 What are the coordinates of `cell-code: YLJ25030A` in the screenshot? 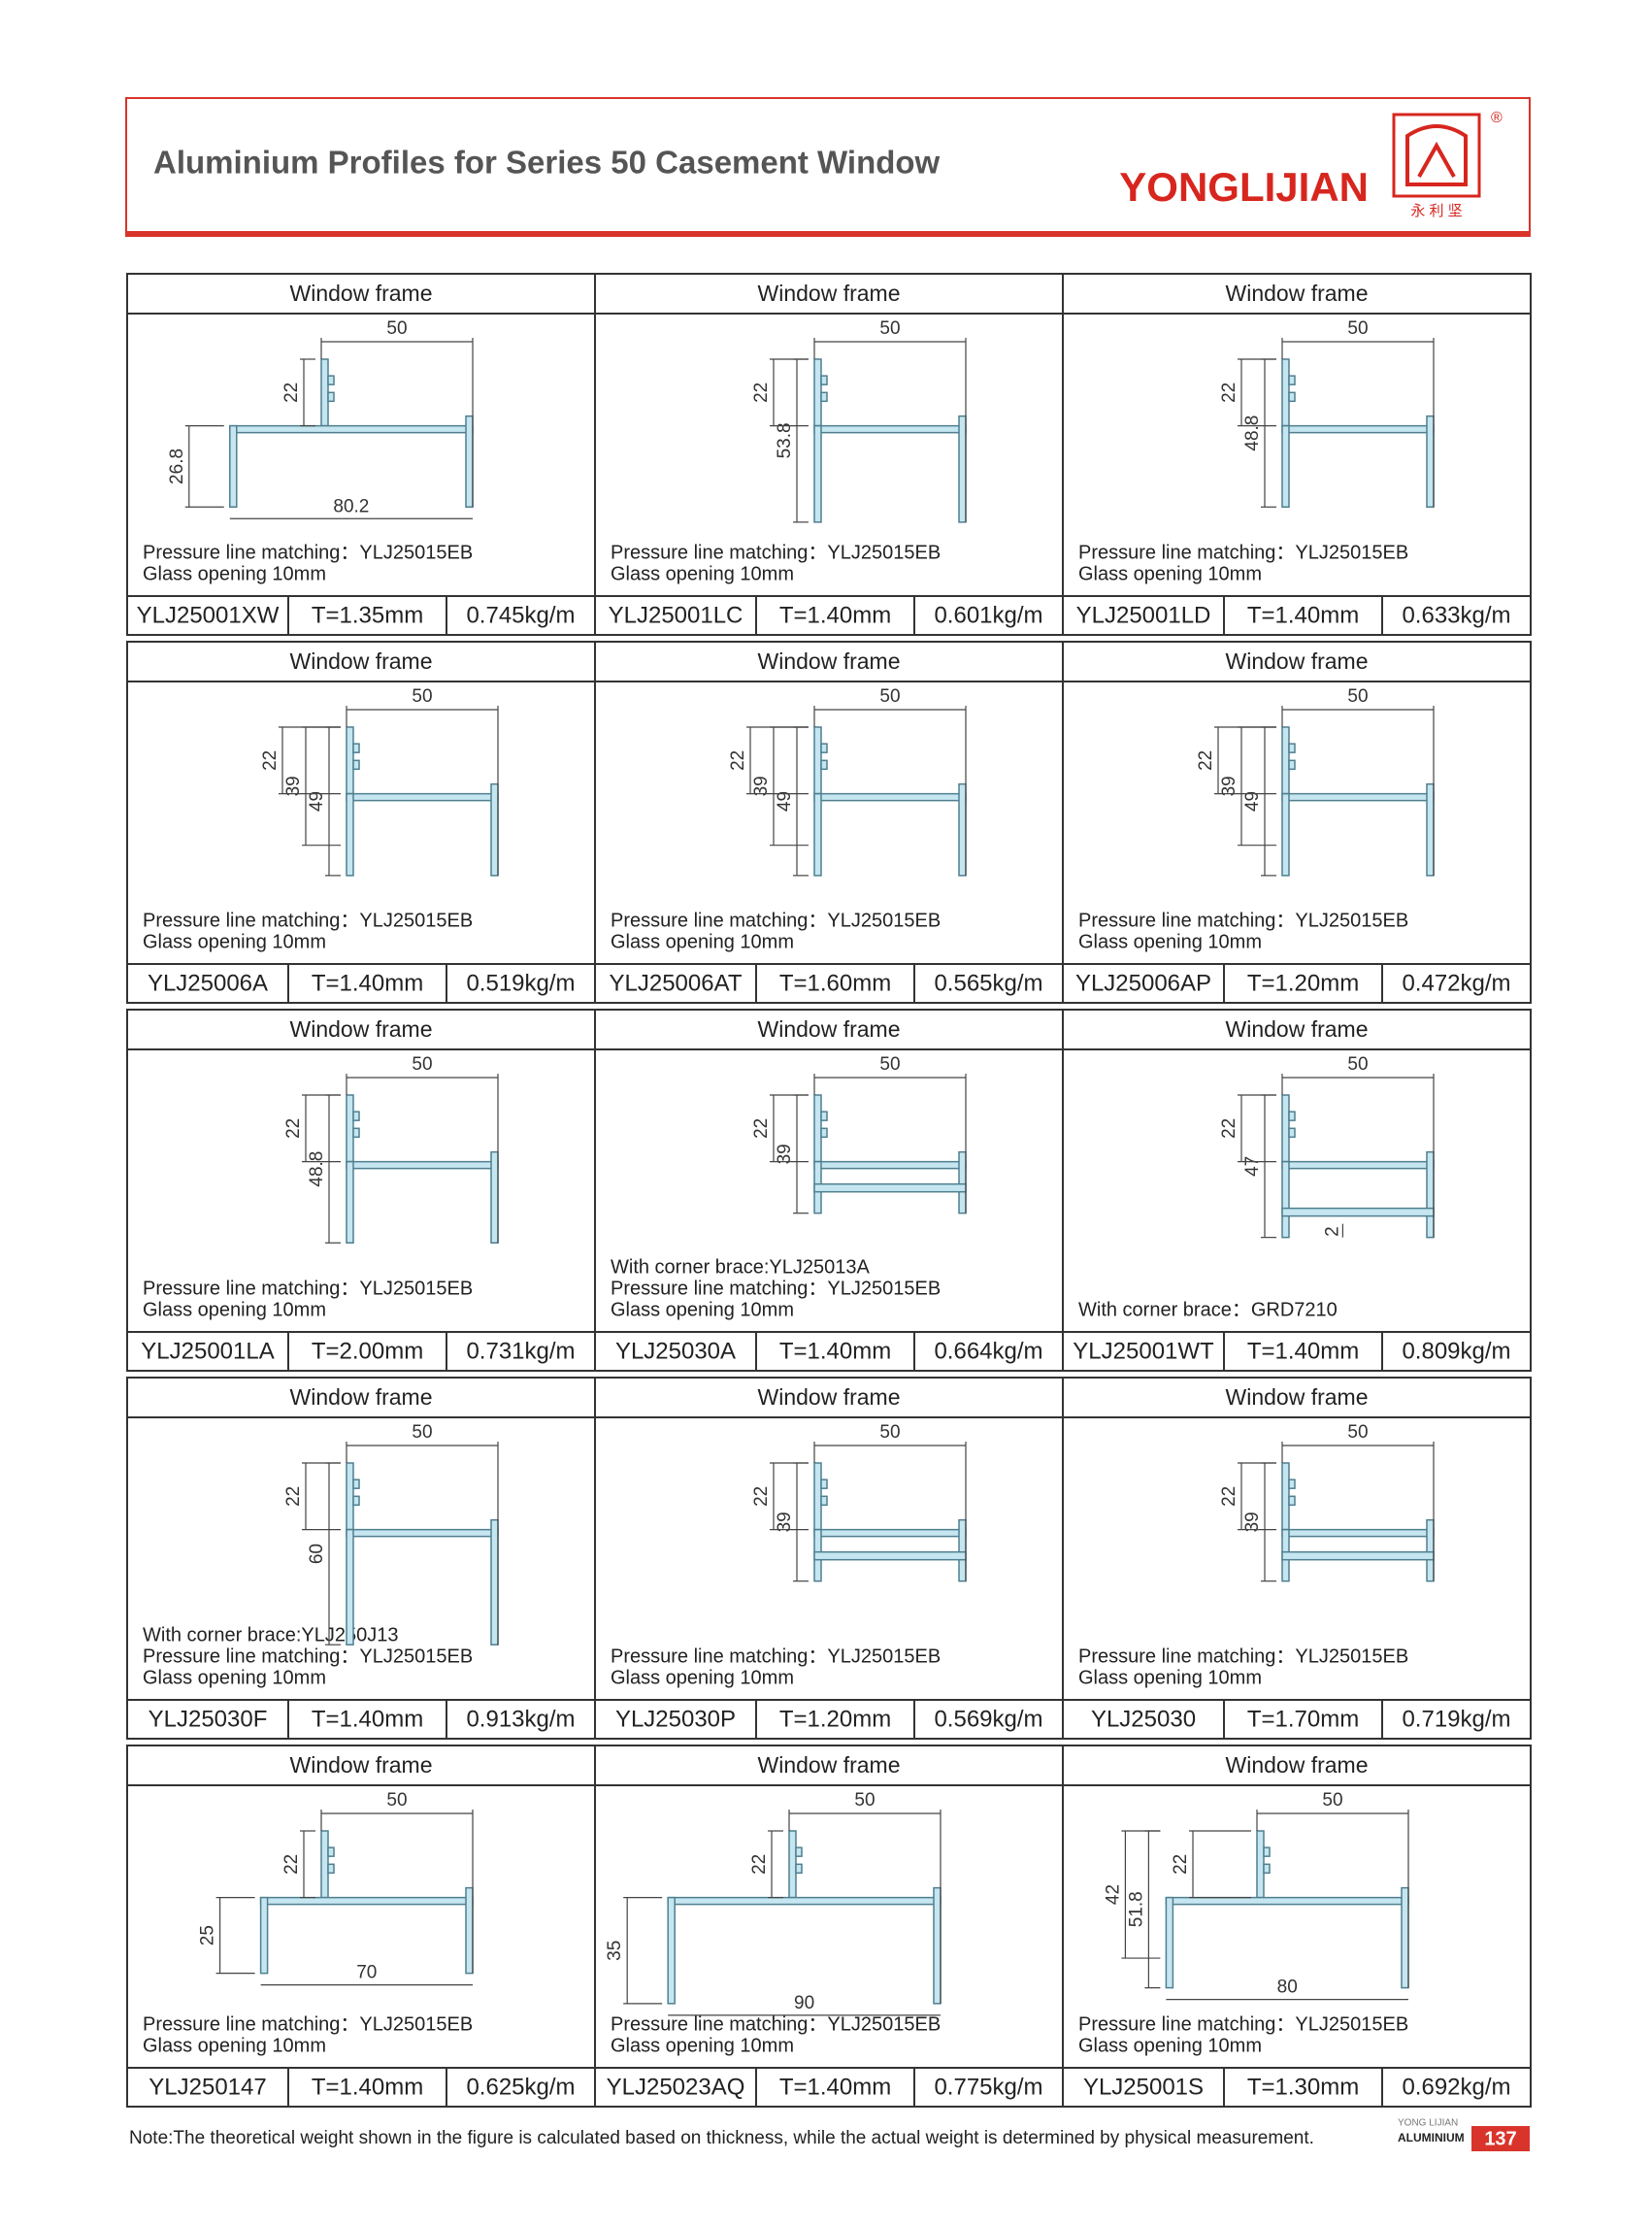 It's located at (675, 1351).